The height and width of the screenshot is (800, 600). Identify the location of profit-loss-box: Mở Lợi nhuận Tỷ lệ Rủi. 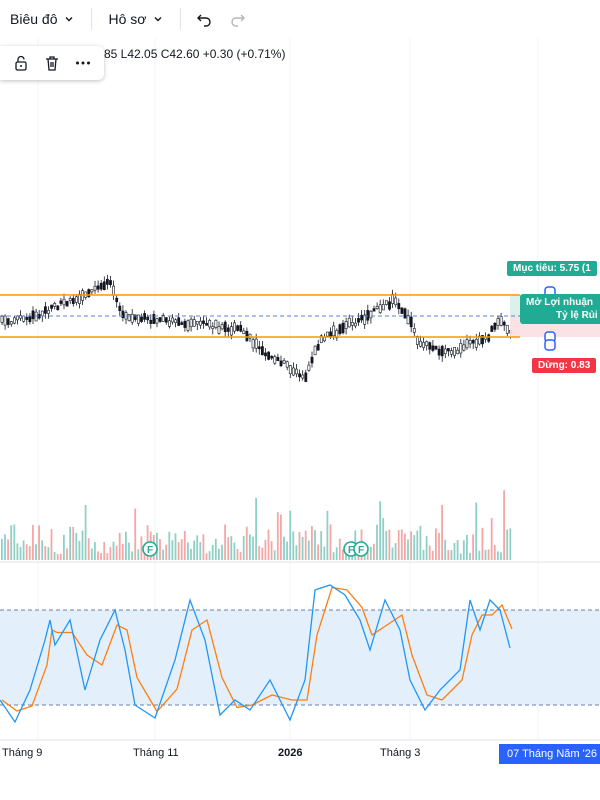
(560, 309).